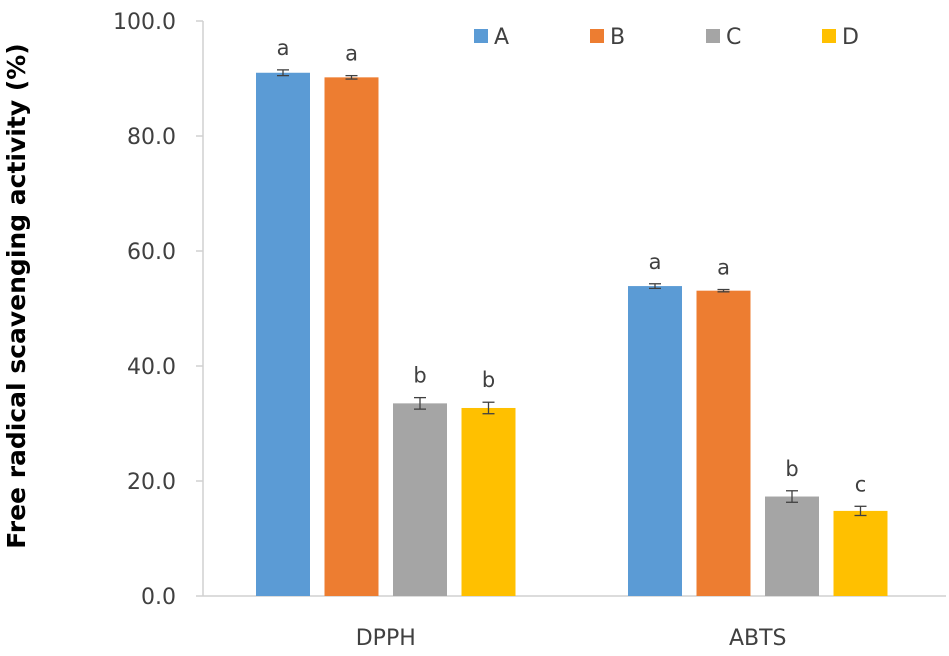  What do you see at coordinates (16, 295) in the screenshot?
I see `y-axis-title: Free radical scavenging activity (%)` at bounding box center [16, 295].